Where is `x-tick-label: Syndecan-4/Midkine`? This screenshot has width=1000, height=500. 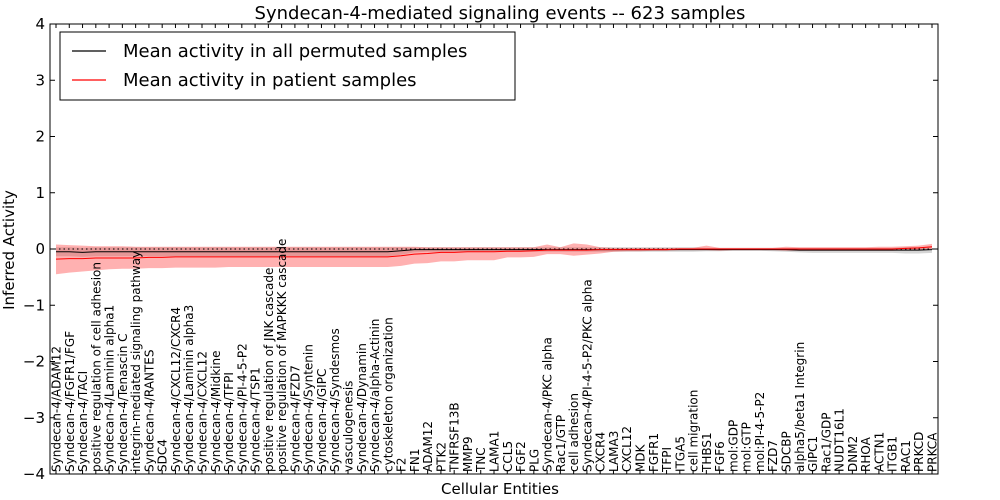
x-tick-label: Syndecan-4/Midkine is located at coordinates (216, 411).